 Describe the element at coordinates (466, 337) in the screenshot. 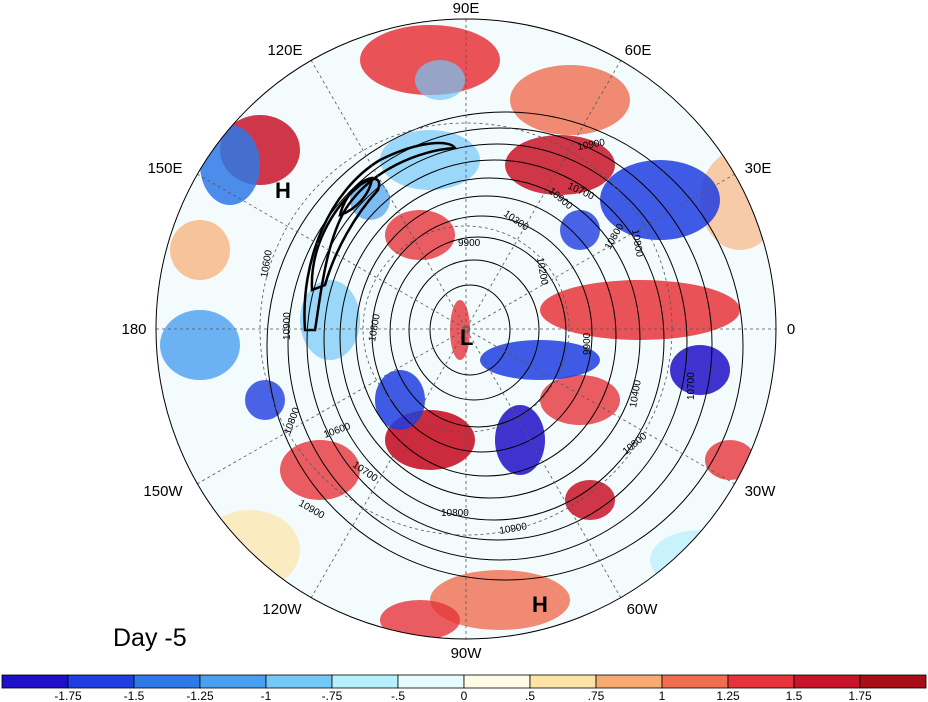

I see `low-pressure-marker: L` at that location.